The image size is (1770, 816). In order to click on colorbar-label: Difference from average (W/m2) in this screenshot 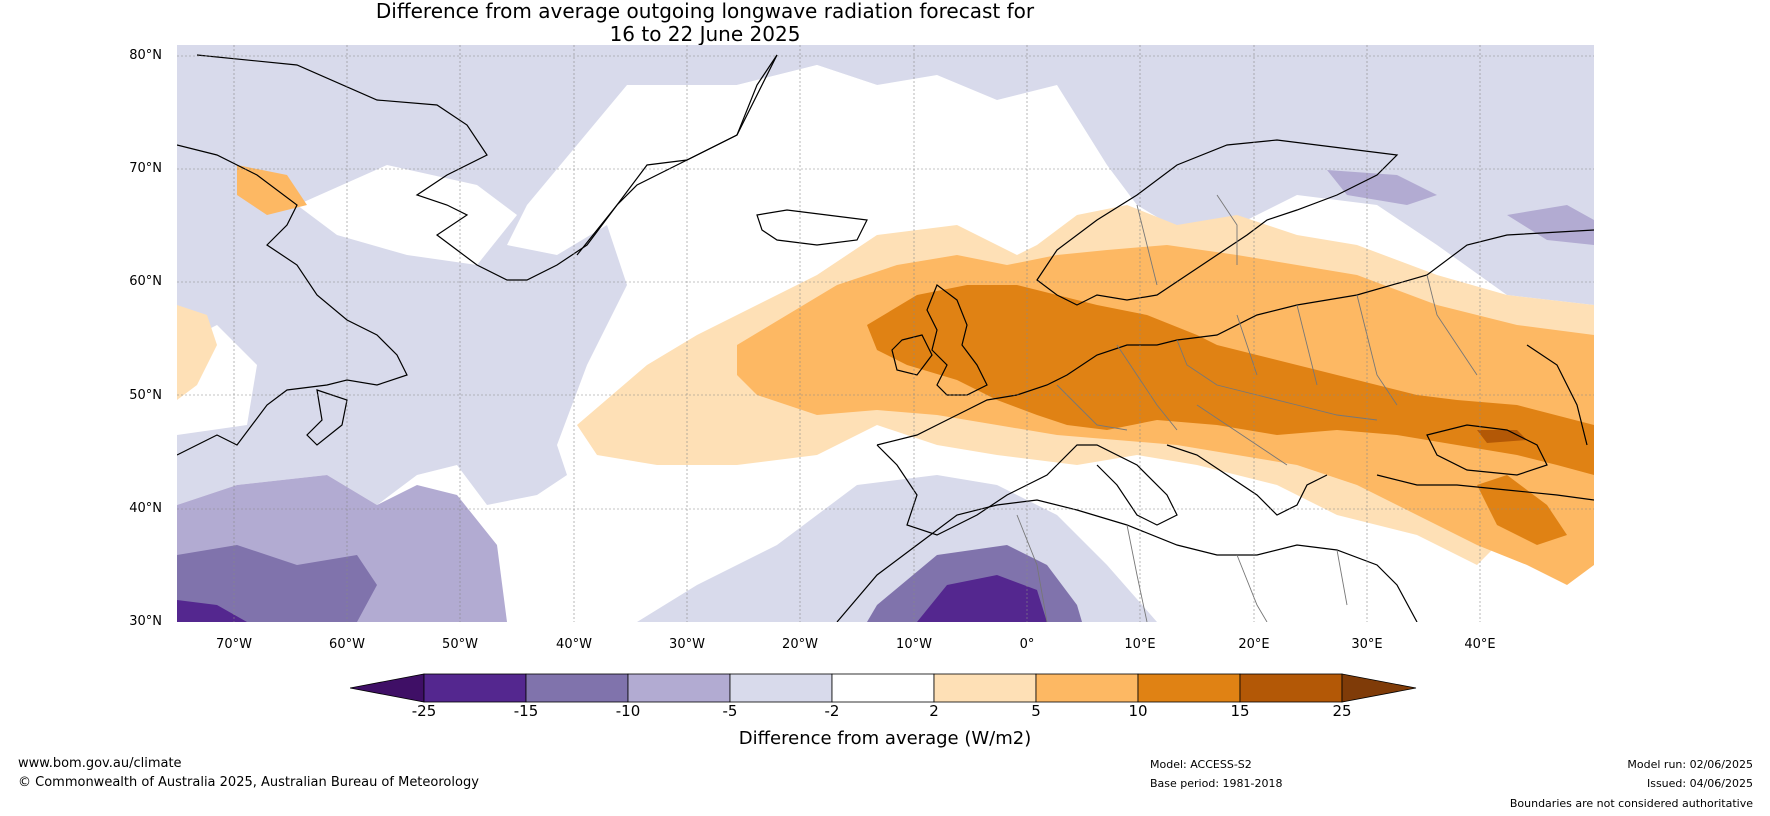, I will do `click(885, 738)`.